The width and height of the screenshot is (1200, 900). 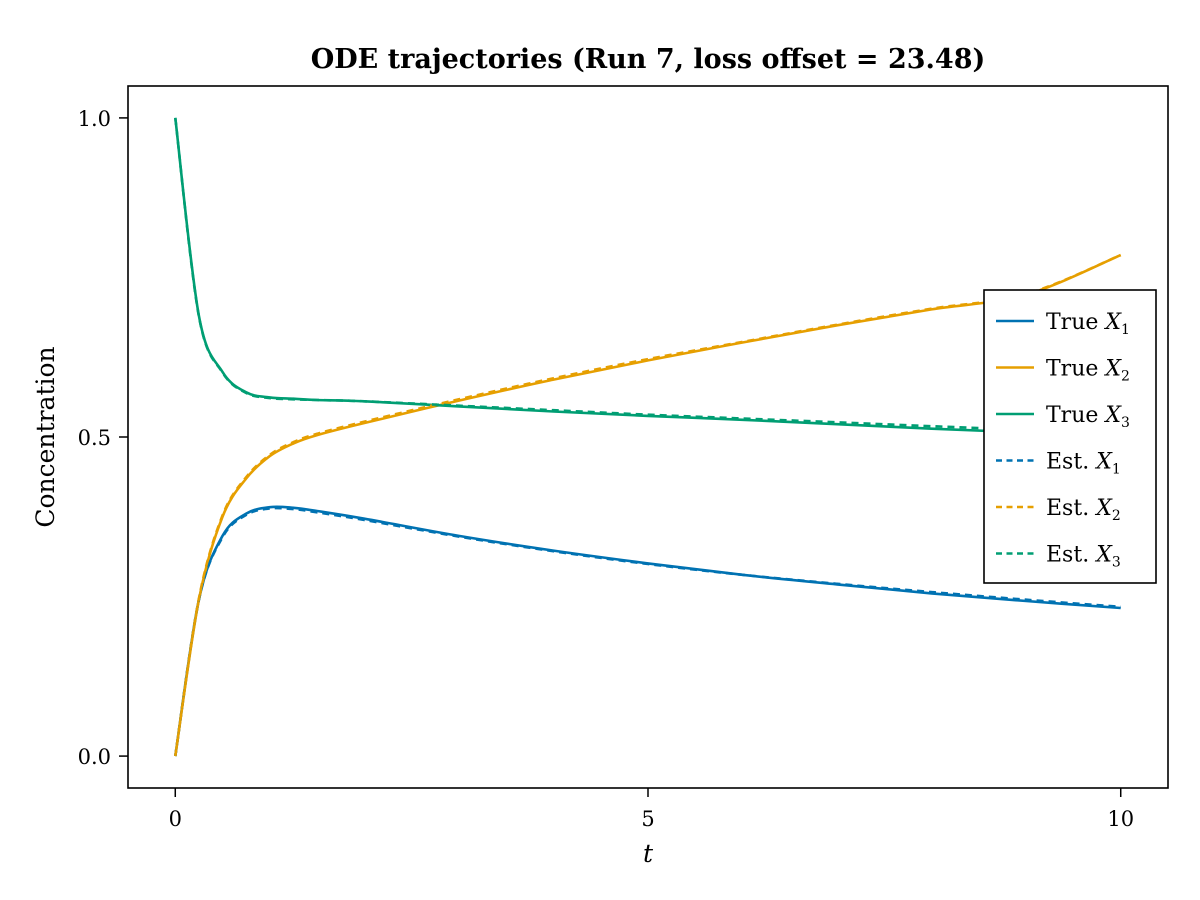 I want to click on y-axis-label: Concentration, so click(x=45, y=436).